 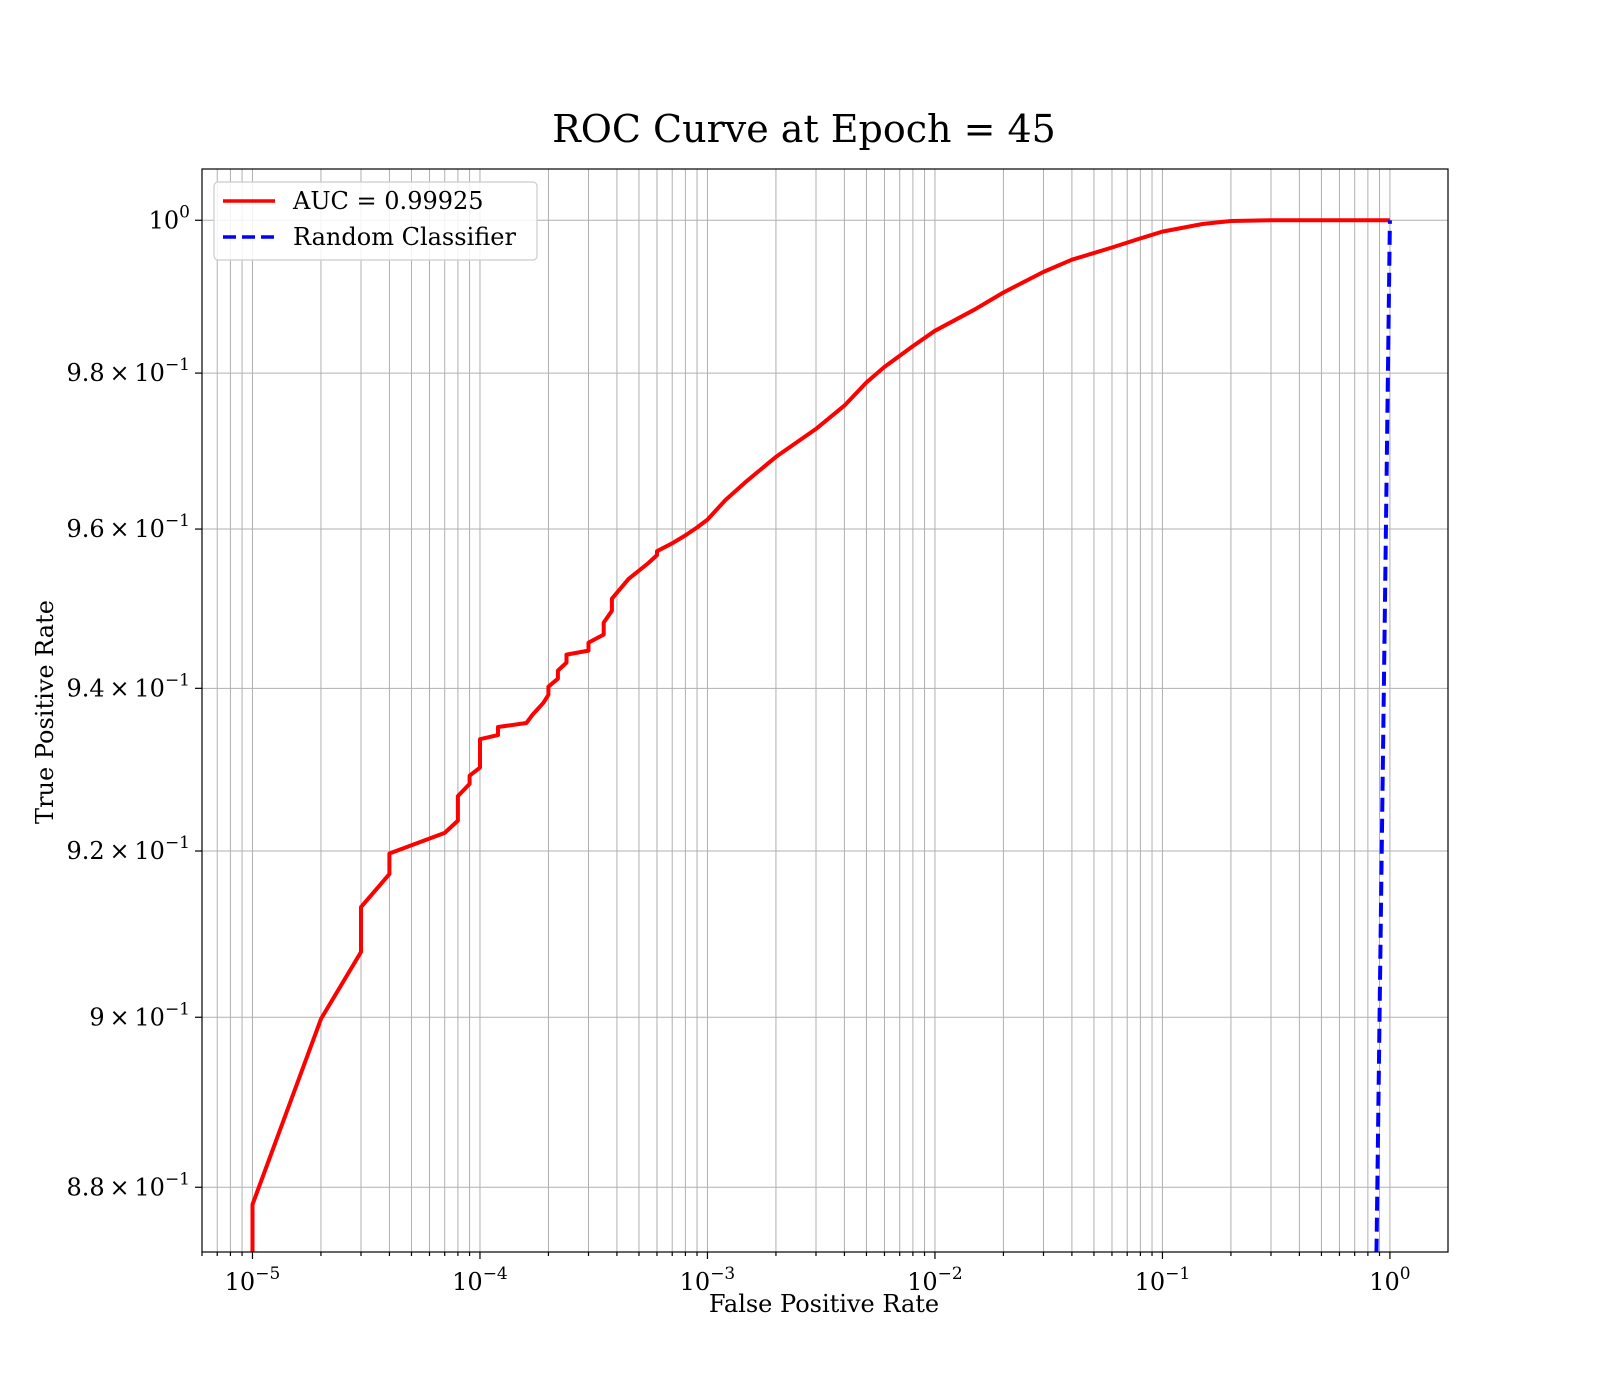 I want to click on y-tick-label: 8.8 × 10⁻¹, so click(x=128, y=1185).